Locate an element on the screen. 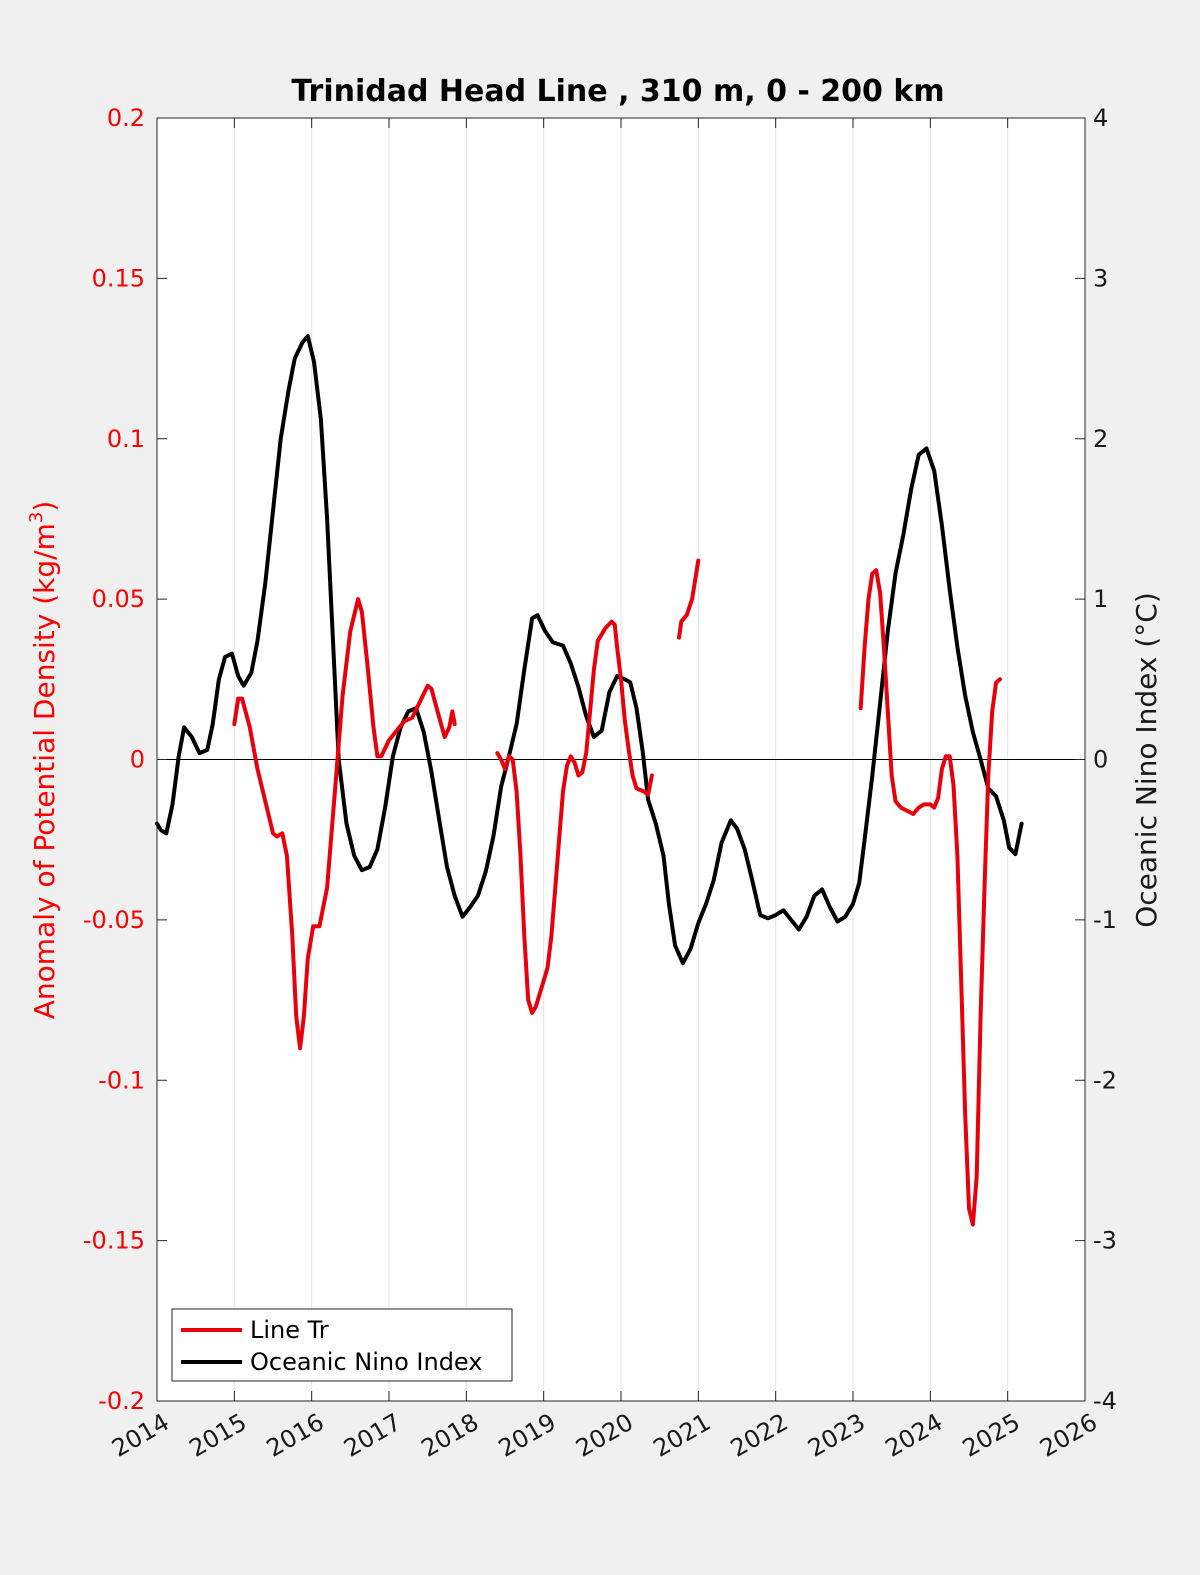 The height and width of the screenshot is (1575, 1200). y-right-tick-label: 2 is located at coordinates (1100, 439).